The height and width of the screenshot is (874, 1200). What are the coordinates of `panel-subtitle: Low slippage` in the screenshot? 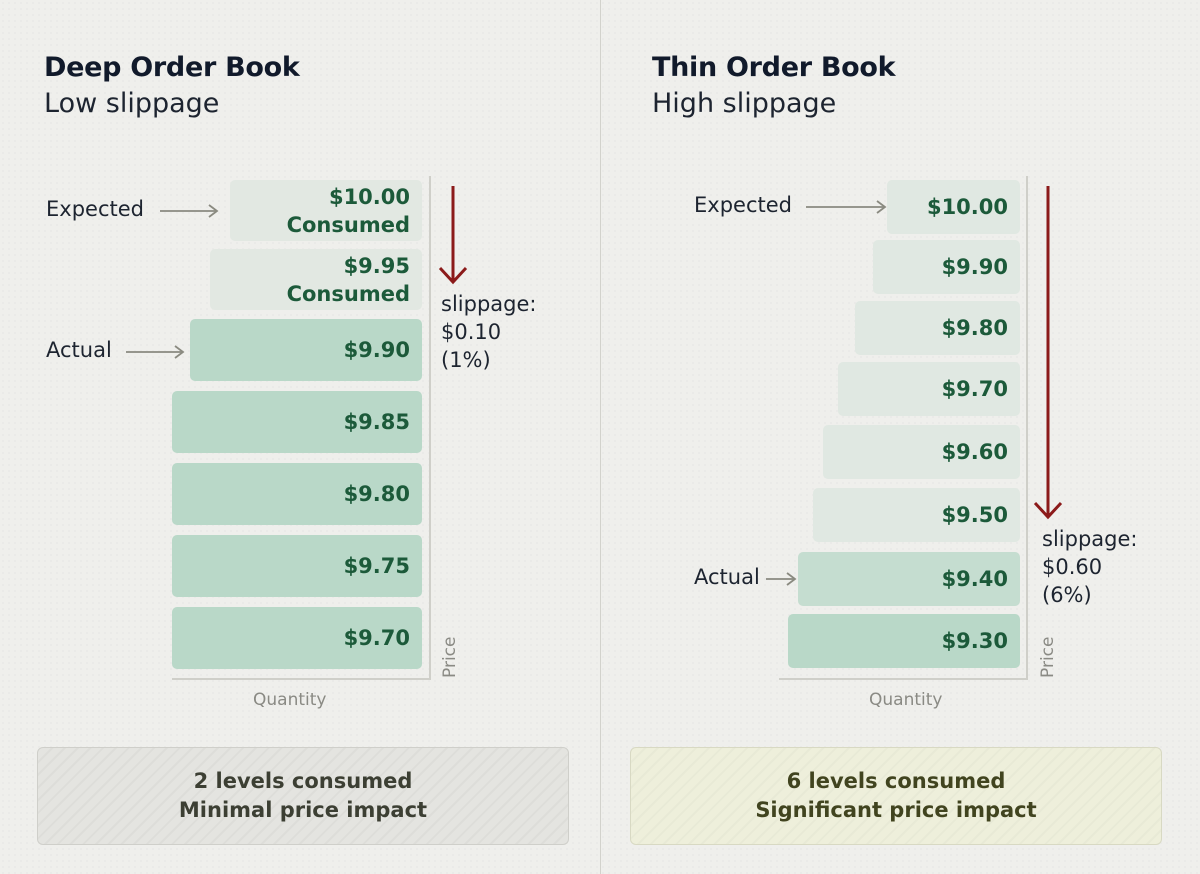 It's located at (132, 103).